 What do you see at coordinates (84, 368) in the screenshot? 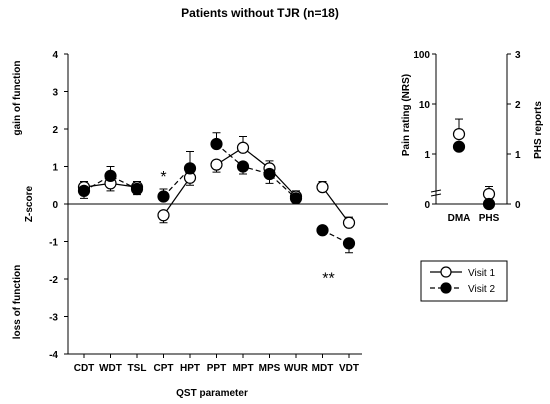
I see `x-tick-label-cdt: CDT` at bounding box center [84, 368].